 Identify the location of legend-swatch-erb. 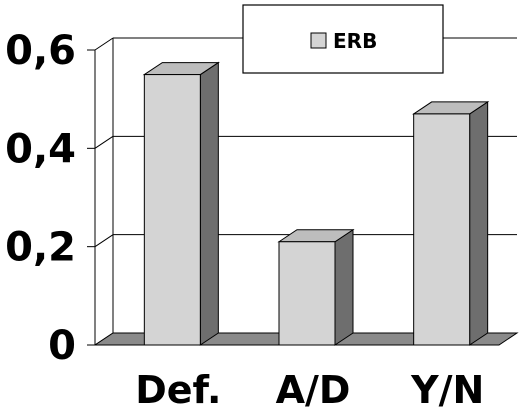
(318, 40).